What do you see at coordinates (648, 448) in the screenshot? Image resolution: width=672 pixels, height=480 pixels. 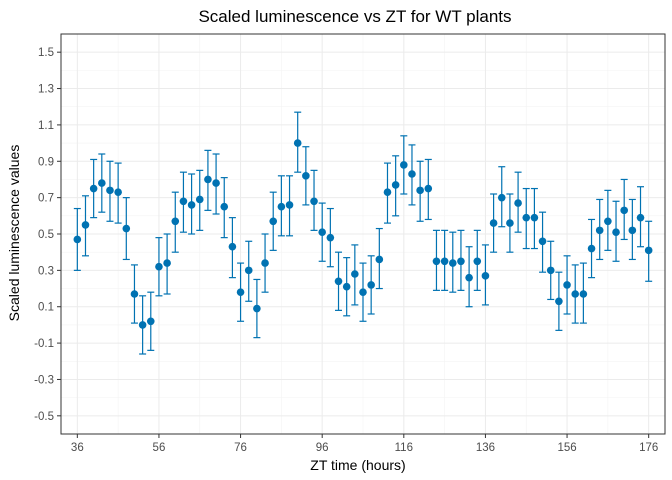 I see `x-tick-label: 176` at bounding box center [648, 448].